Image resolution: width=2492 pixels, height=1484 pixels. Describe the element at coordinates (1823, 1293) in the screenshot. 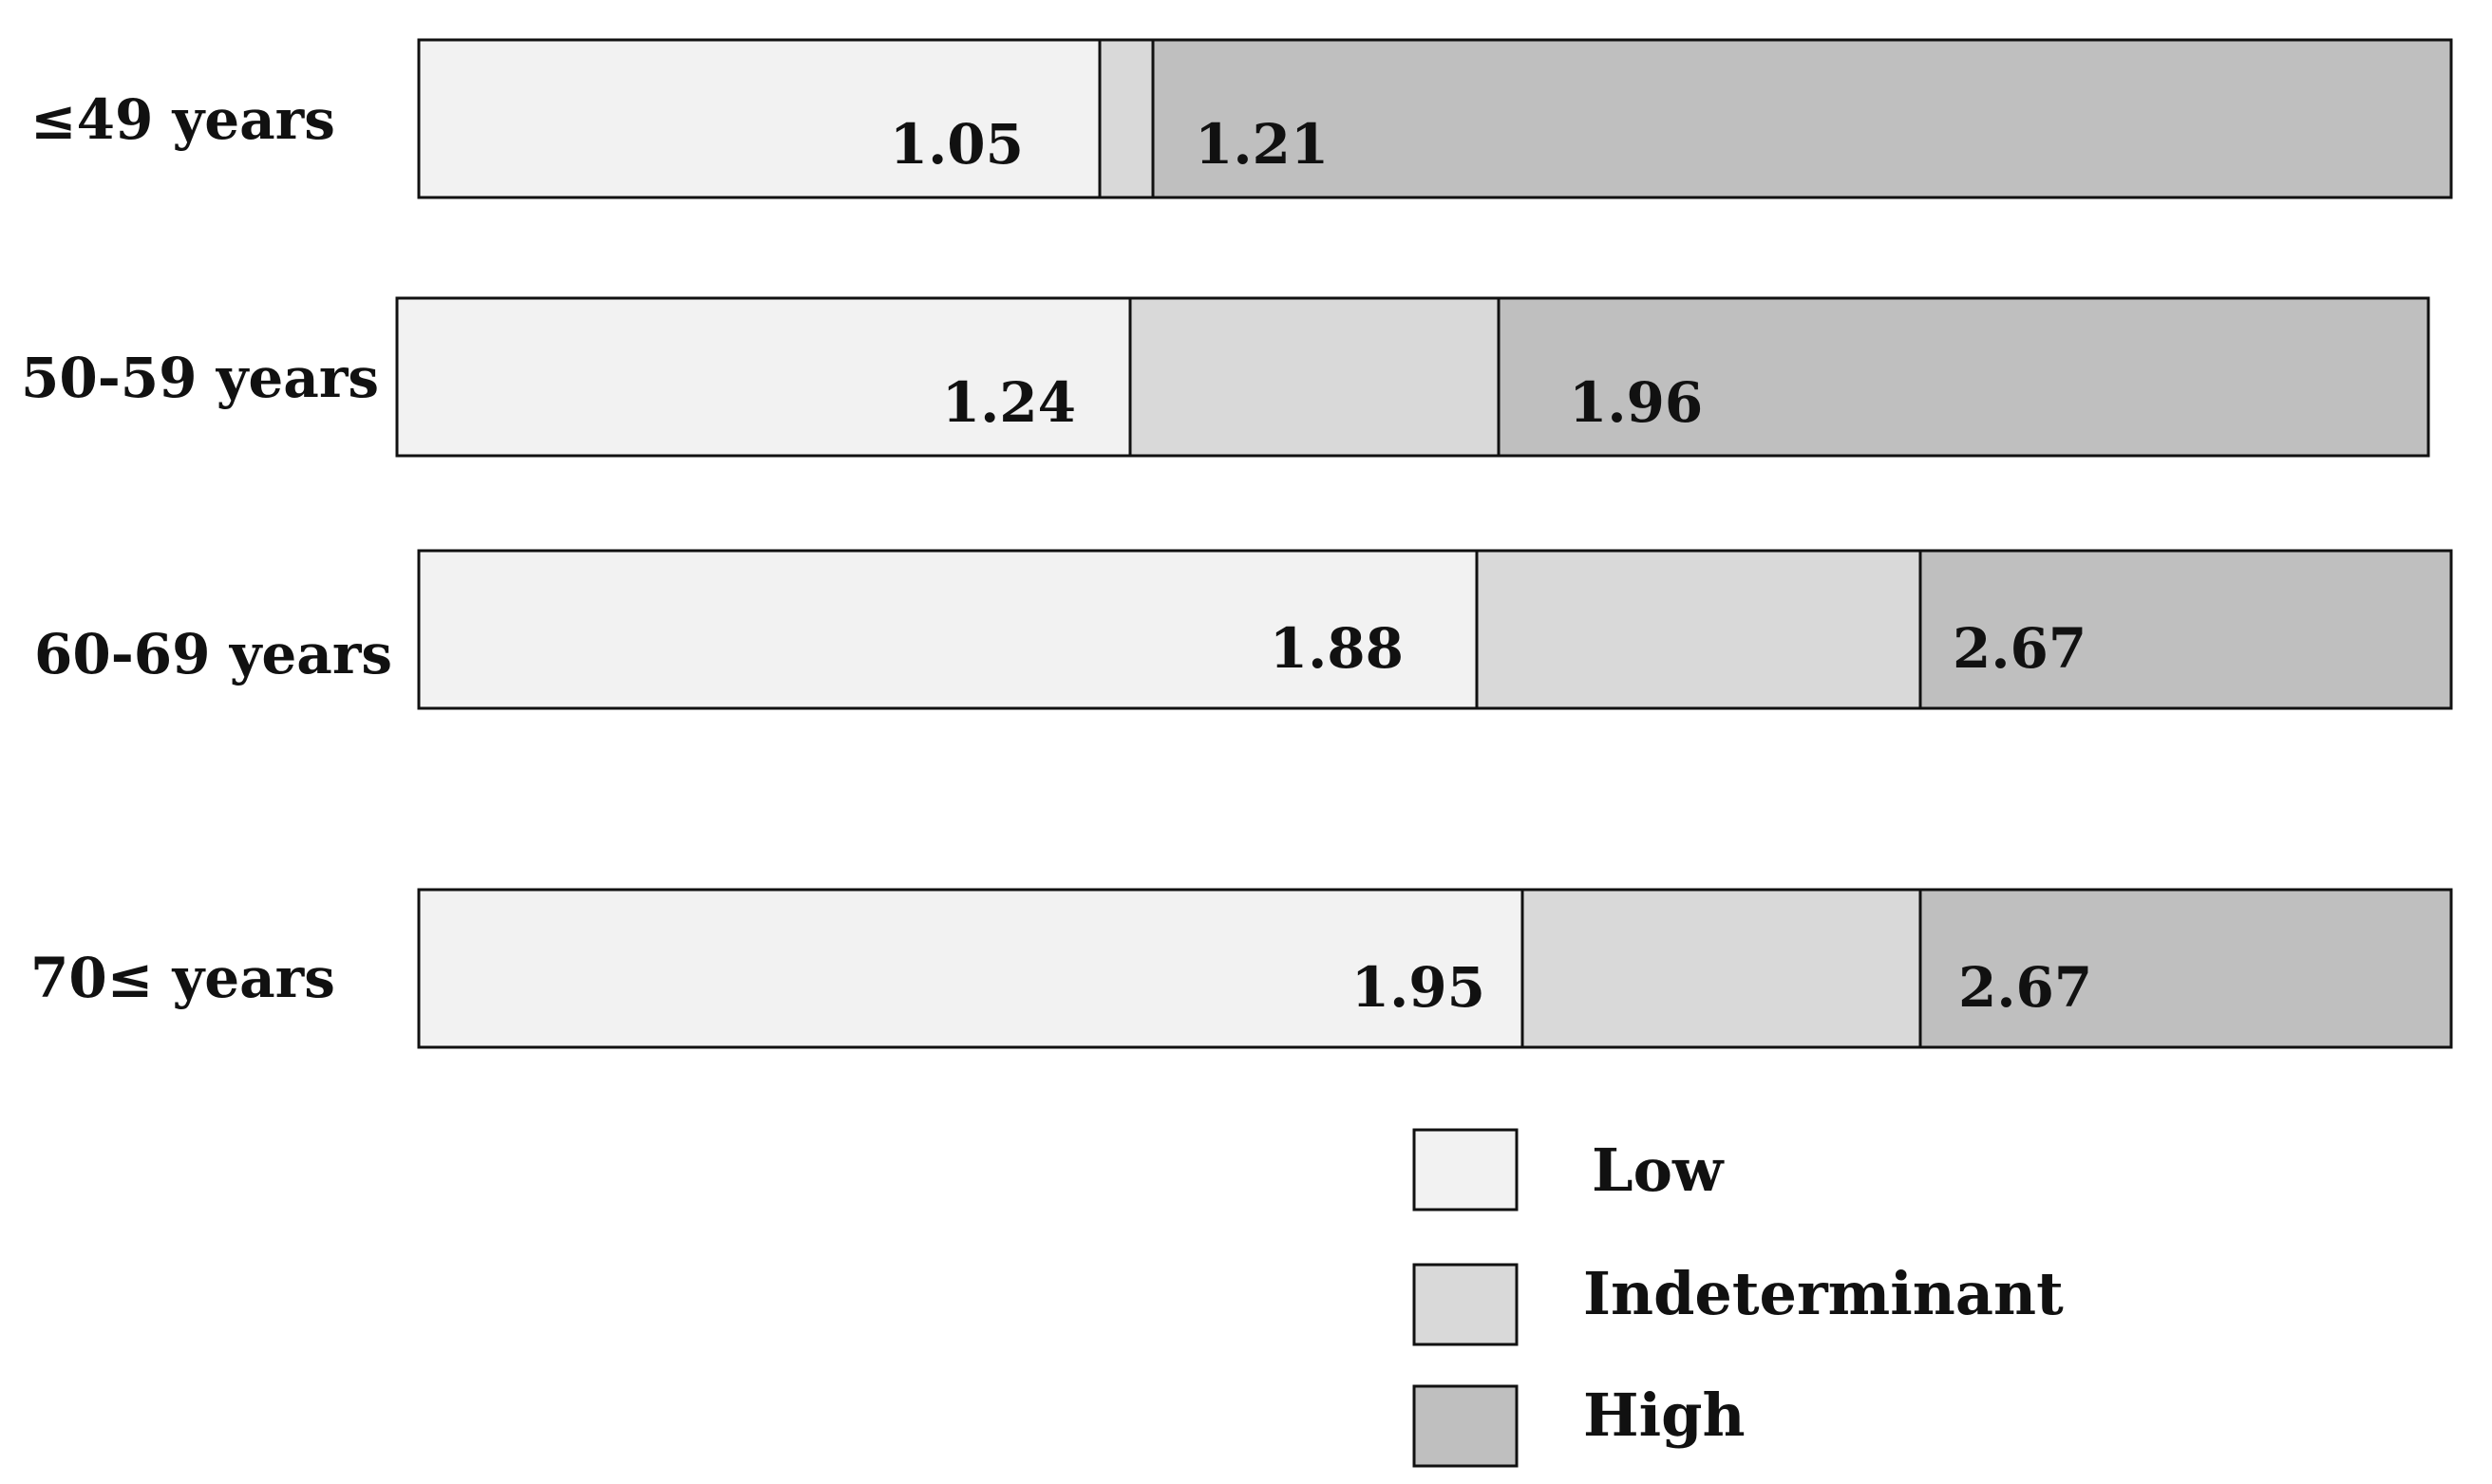

I see `legend-label: Indeterminant` at that location.